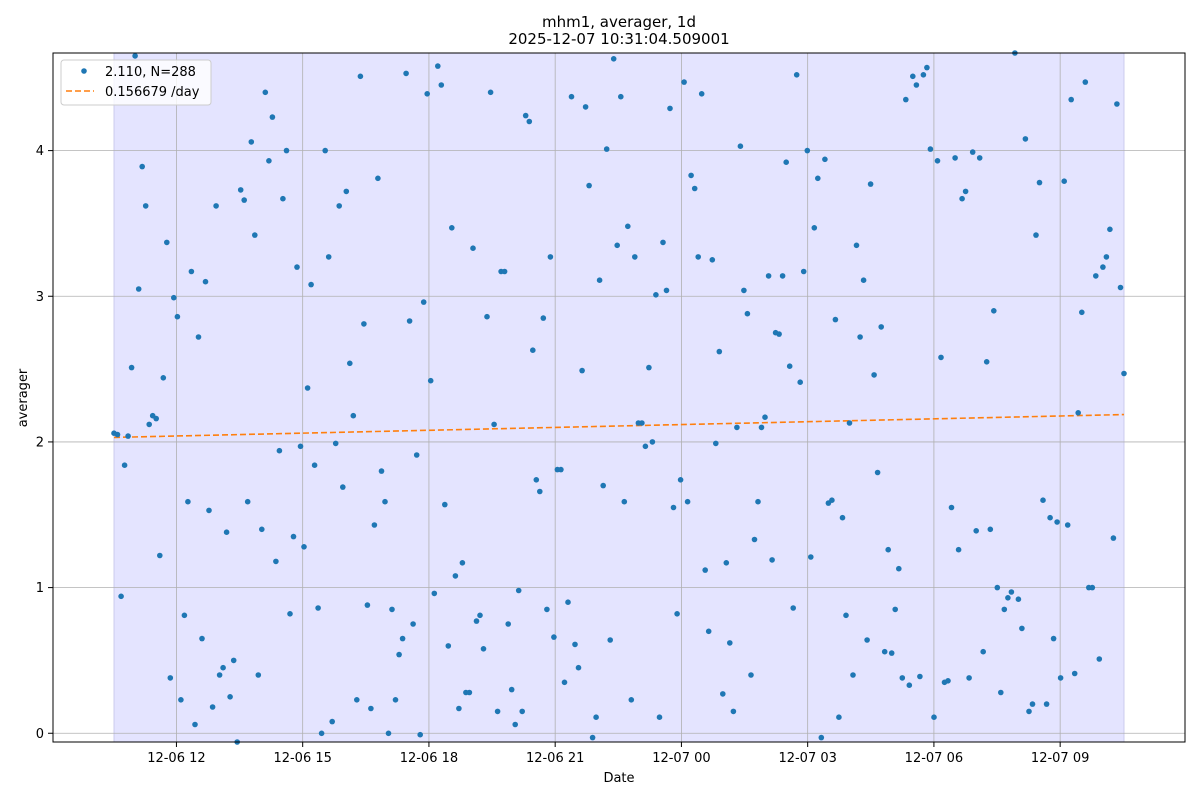  What do you see at coordinates (618, 778) in the screenshot?
I see `x-axis-label: Date` at bounding box center [618, 778].